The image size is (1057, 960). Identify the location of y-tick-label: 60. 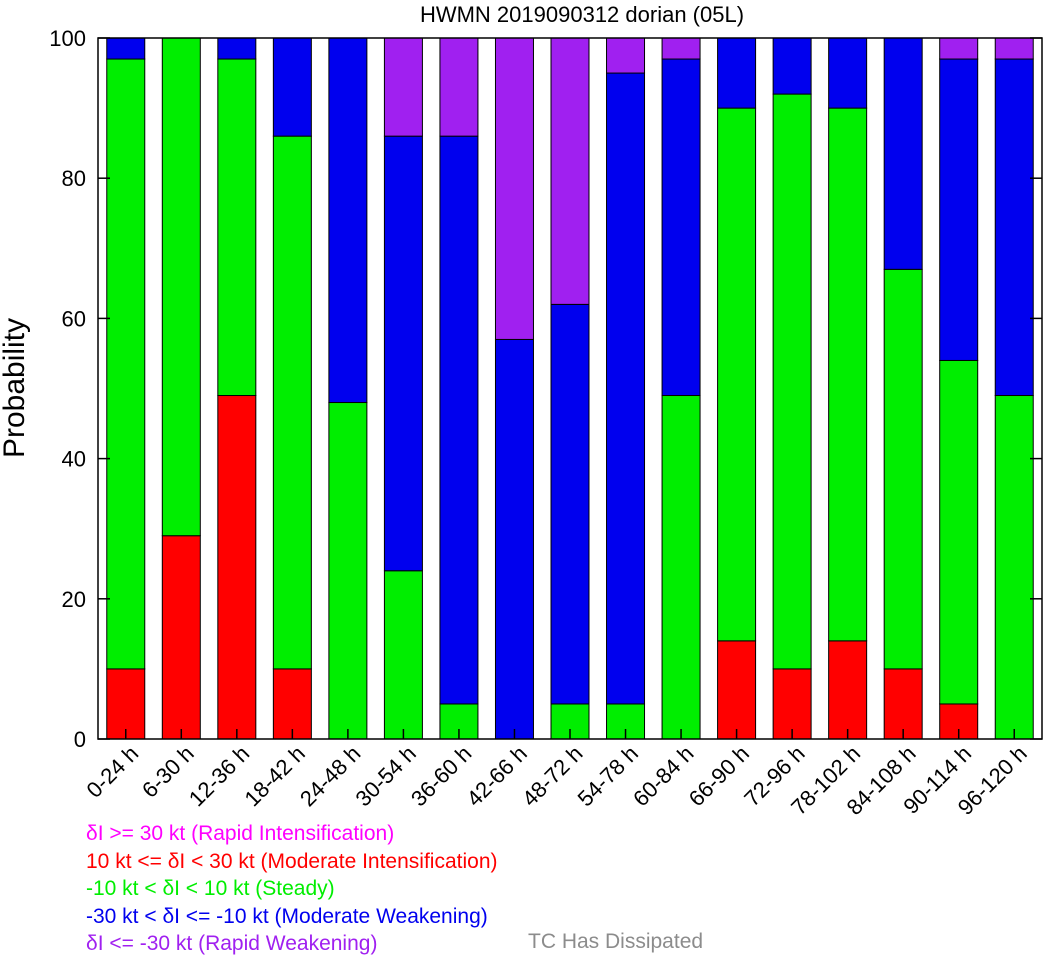
(74, 318).